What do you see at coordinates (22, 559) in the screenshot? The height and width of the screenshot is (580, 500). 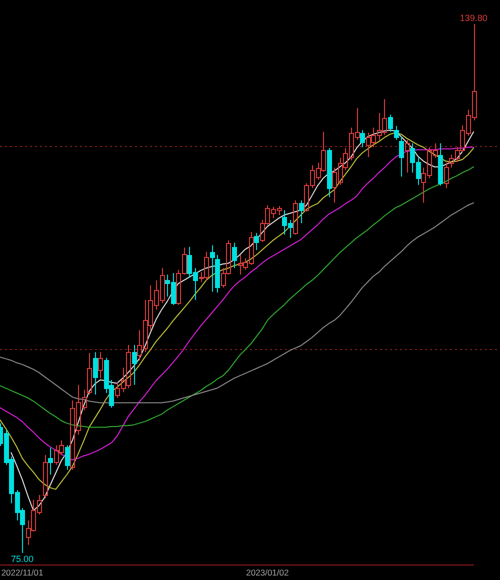 I see `annotation: 75.00` at bounding box center [22, 559].